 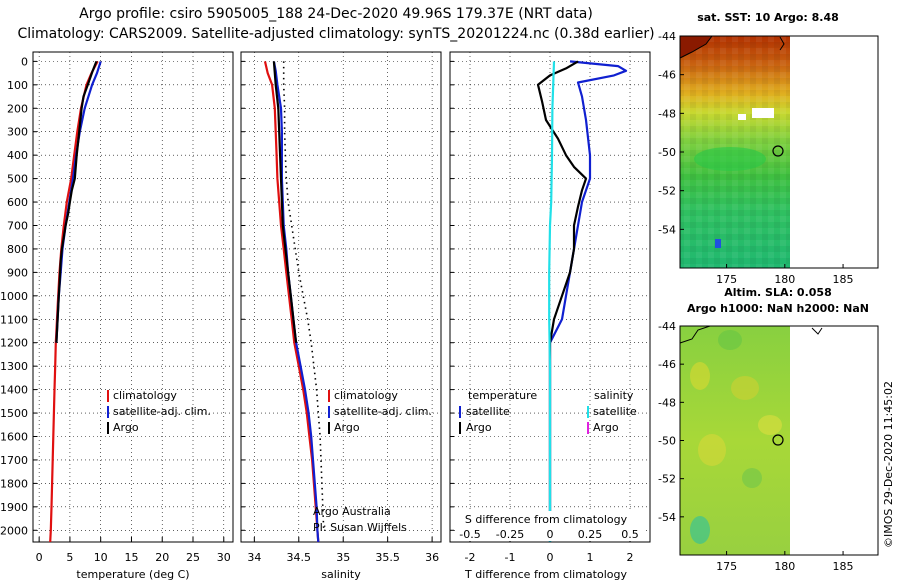 I want to click on sla-map-title2: Argo h1000: NaN h2000: NaN, so click(x=778, y=308).